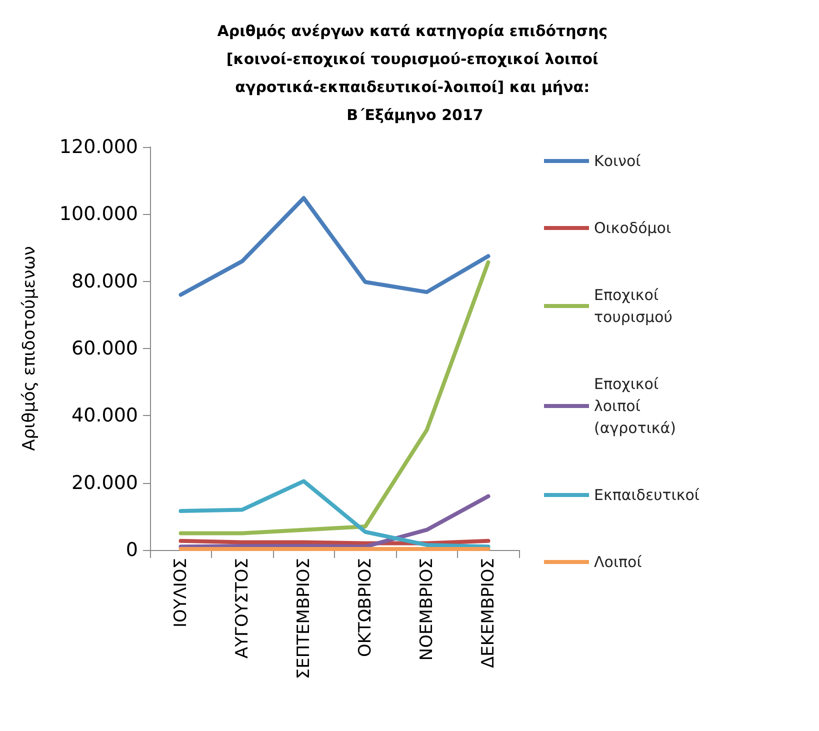 This screenshot has width=819, height=731. Describe the element at coordinates (488, 613) in the screenshot. I see `x-tick-label: ΔΕΚΕΜΒΡΙΟΣ` at that location.